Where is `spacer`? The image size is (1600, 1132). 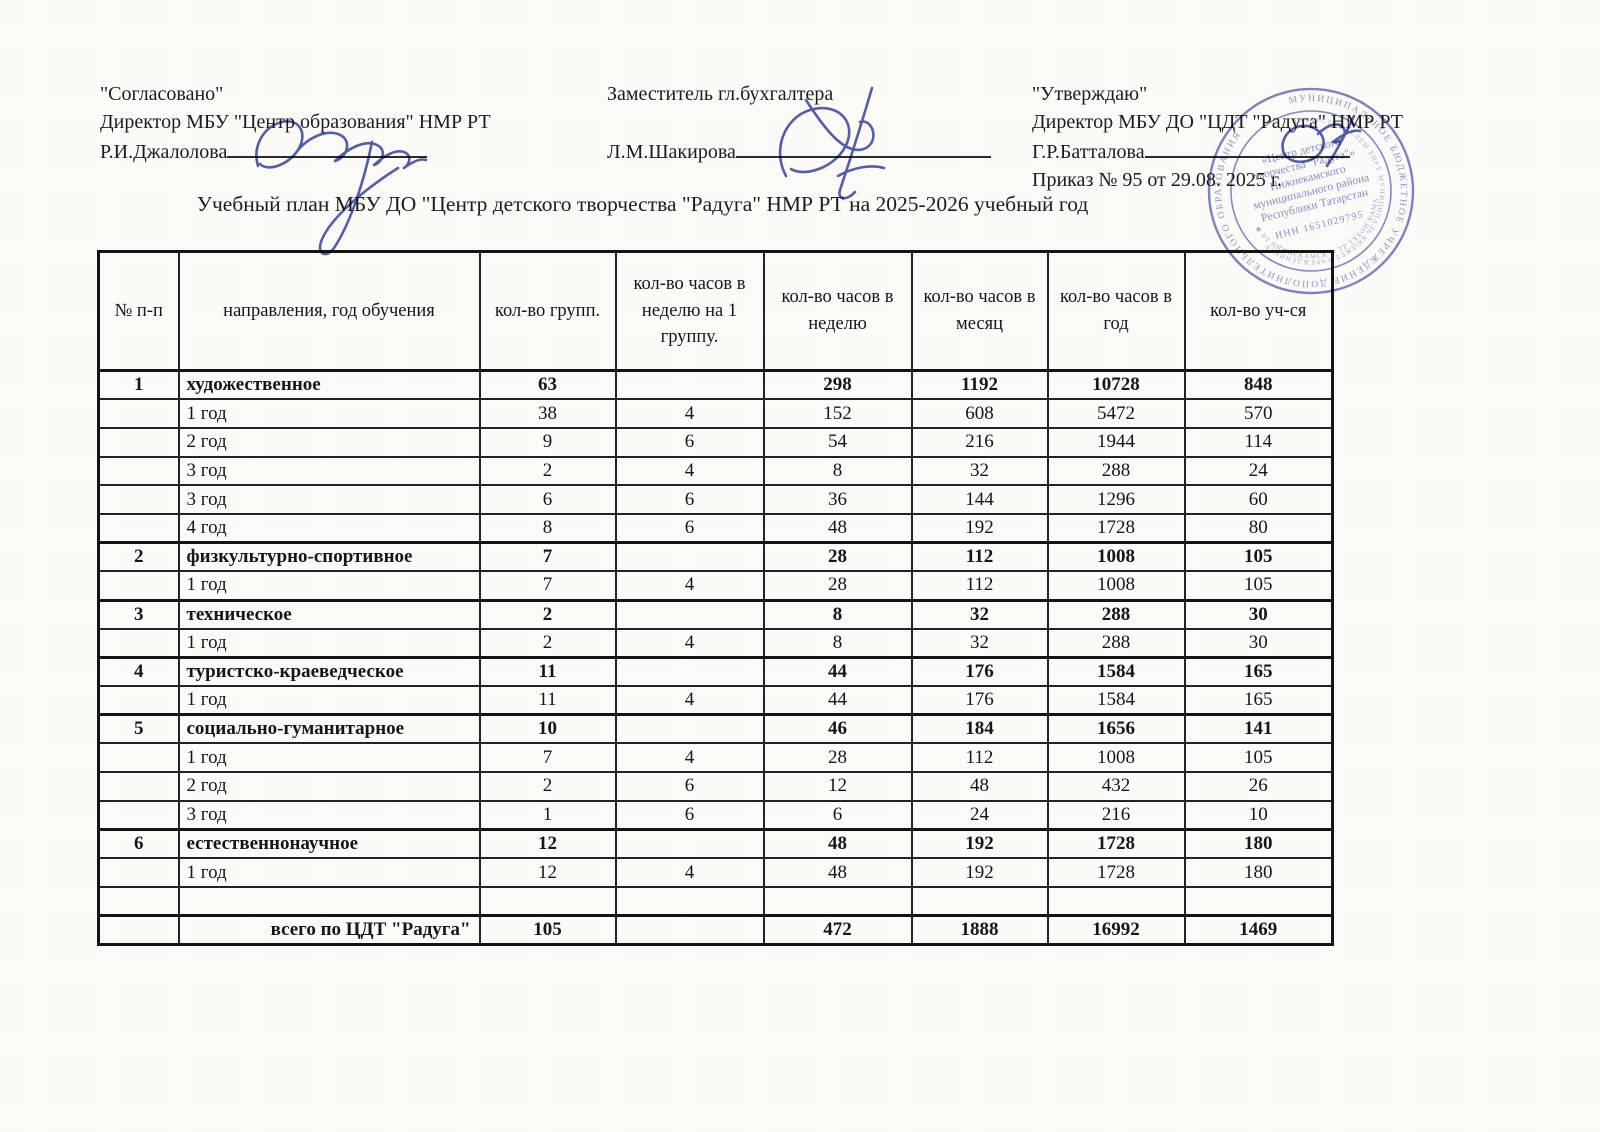 spacer is located at coordinates (799, 122).